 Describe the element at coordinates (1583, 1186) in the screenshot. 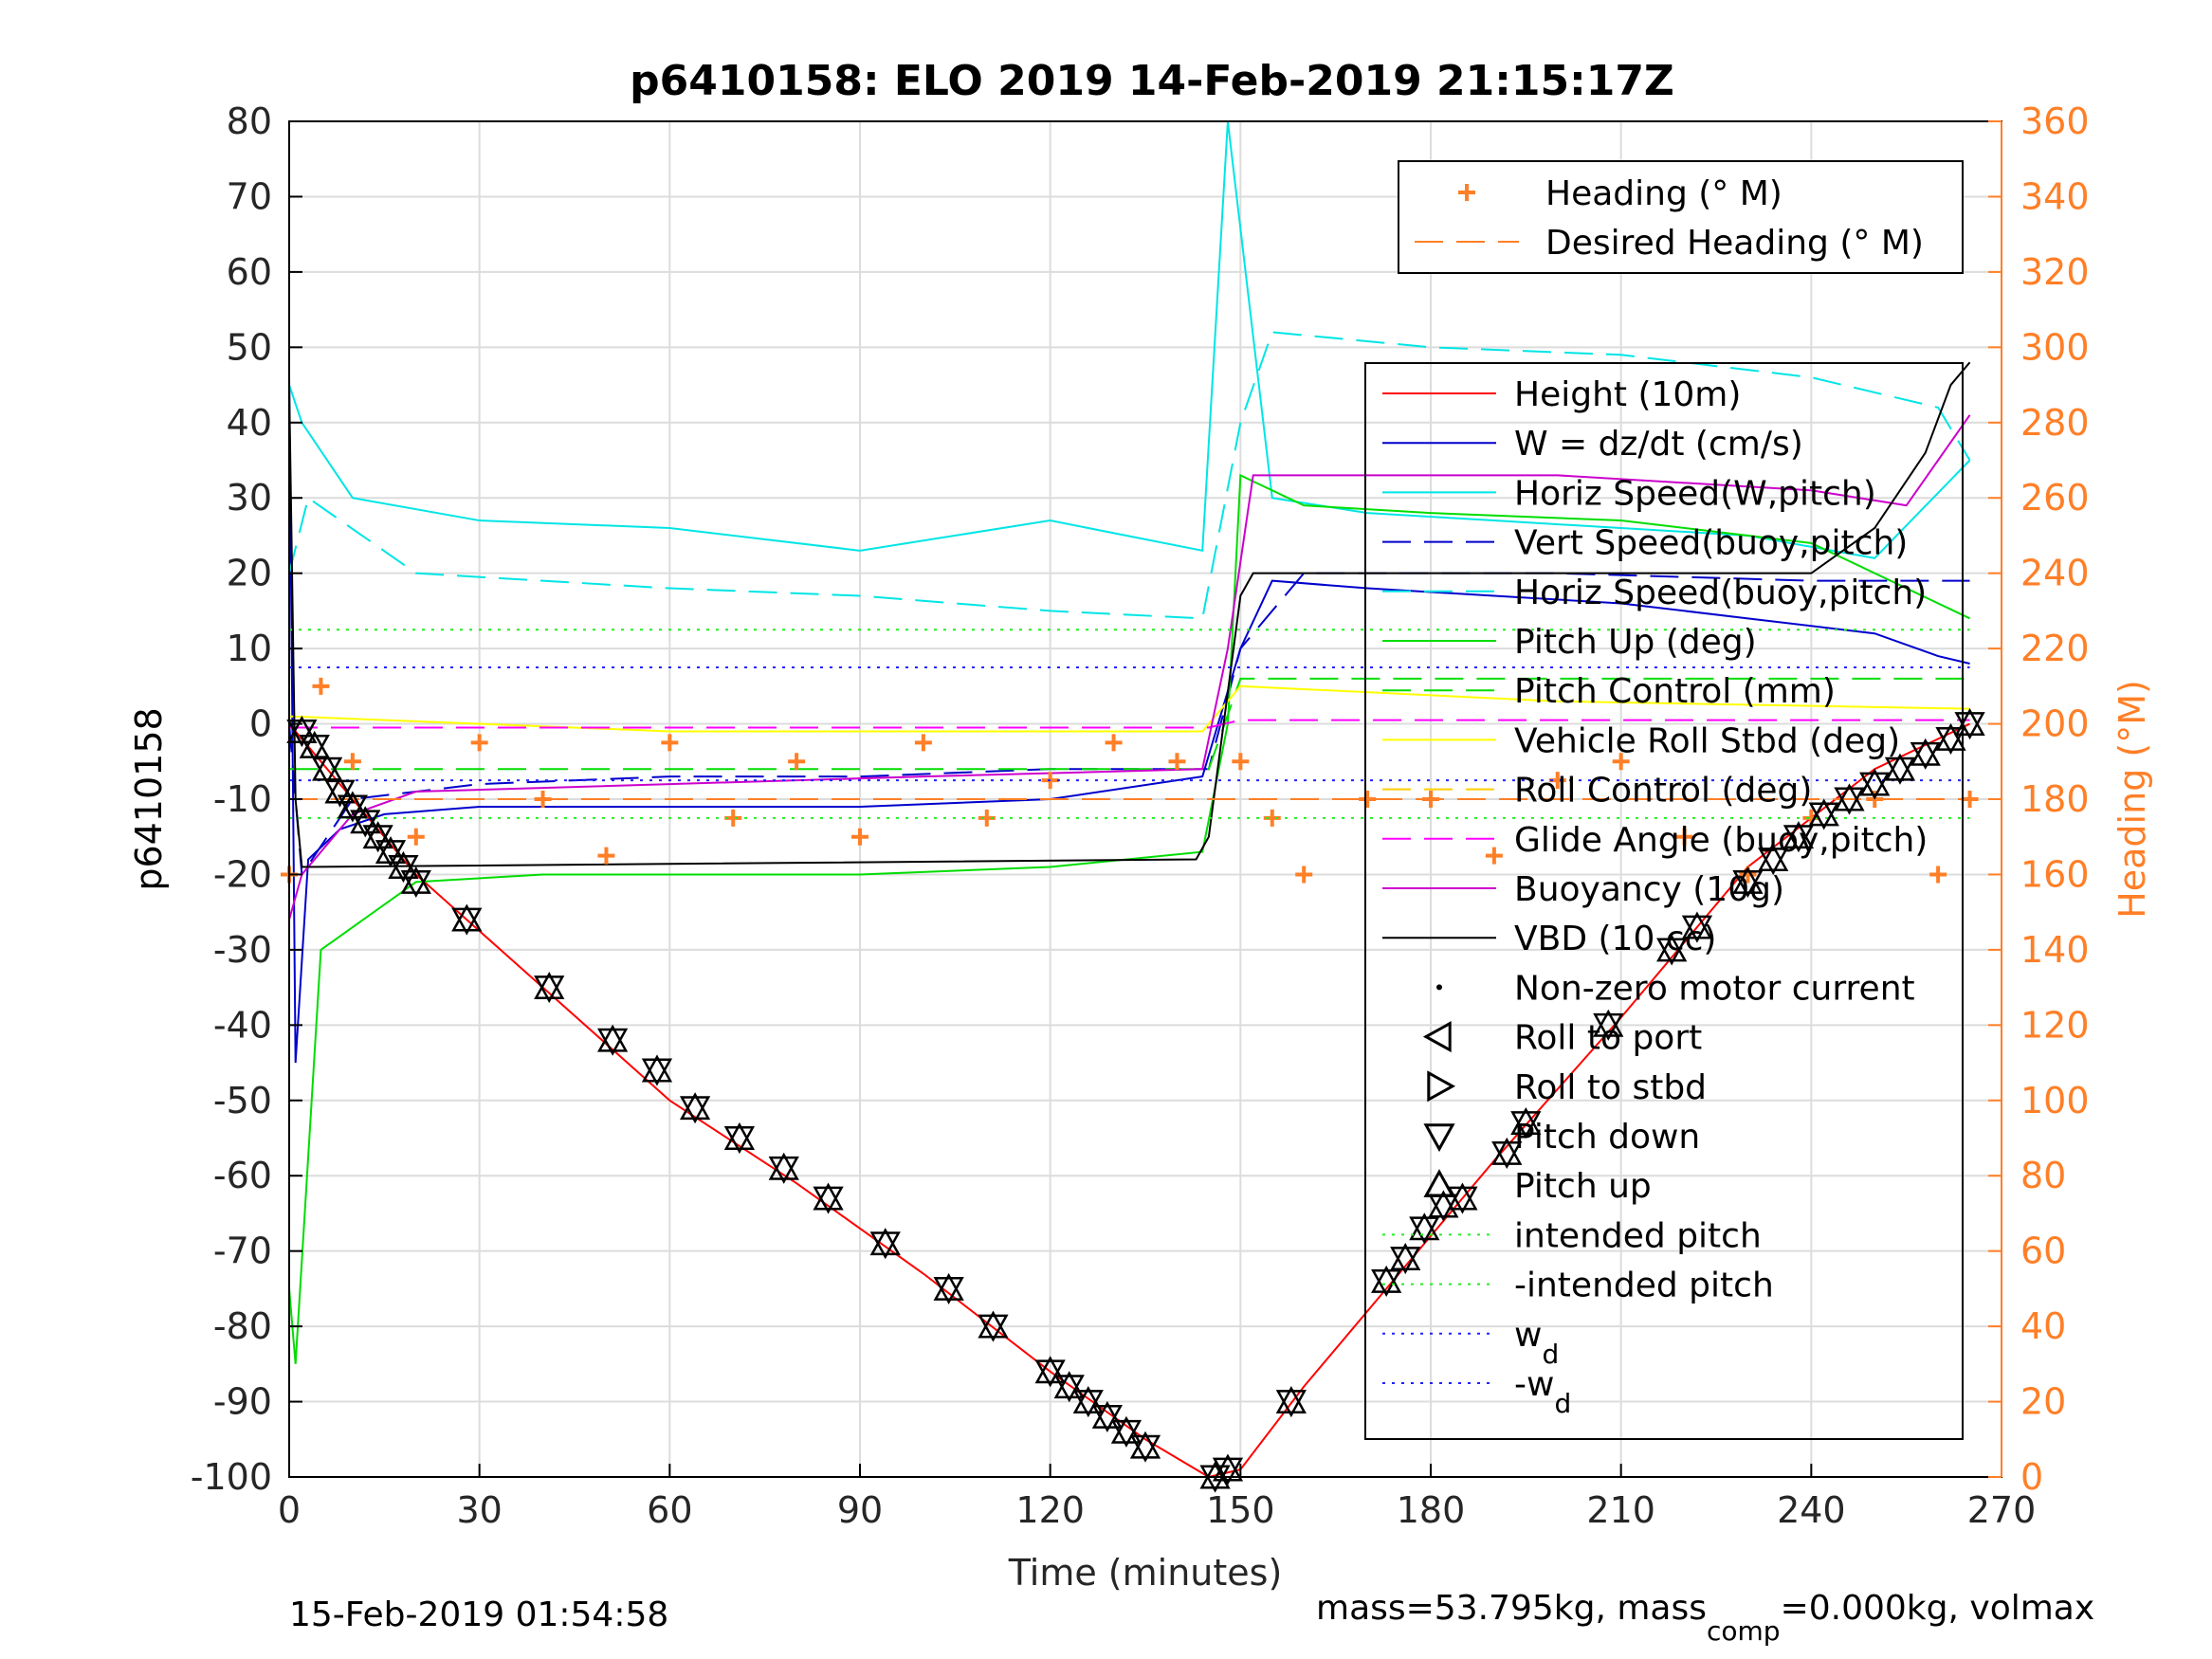

I see `legend-label: Pitch up` at that location.